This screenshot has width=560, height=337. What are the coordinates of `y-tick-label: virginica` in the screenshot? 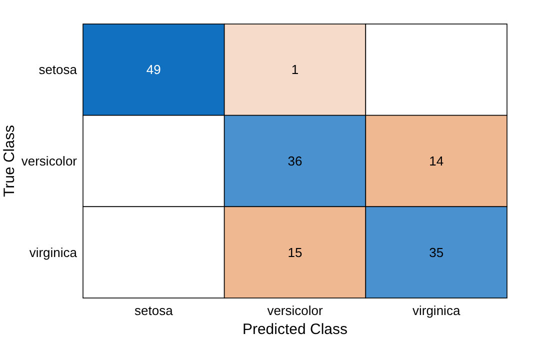 It's located at (53, 252).